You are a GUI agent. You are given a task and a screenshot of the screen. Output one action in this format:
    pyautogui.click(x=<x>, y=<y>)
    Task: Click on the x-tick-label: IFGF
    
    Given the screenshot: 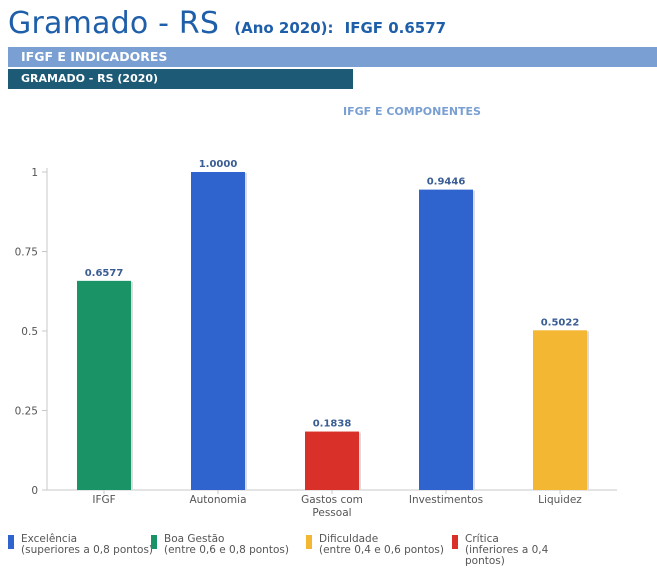 What is the action you would take?
    pyautogui.click(x=103, y=500)
    